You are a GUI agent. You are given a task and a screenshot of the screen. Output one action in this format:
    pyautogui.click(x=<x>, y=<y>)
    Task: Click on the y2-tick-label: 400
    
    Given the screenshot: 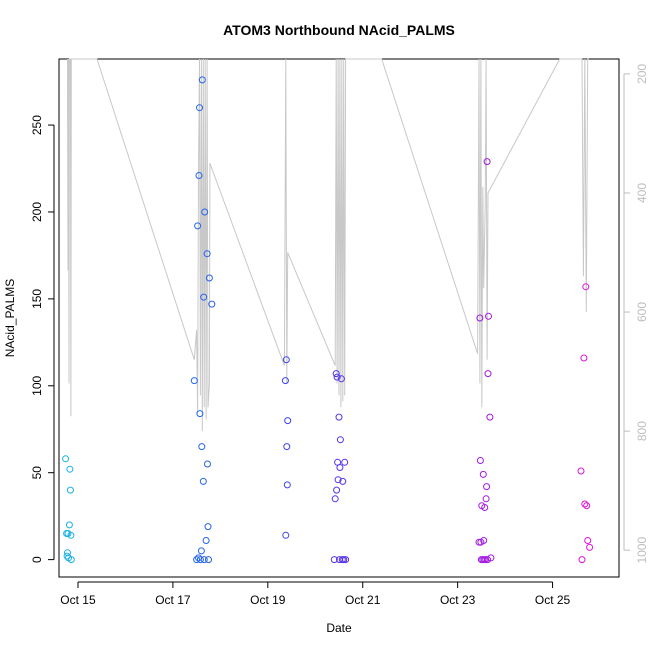 What is the action you would take?
    pyautogui.click(x=642, y=193)
    